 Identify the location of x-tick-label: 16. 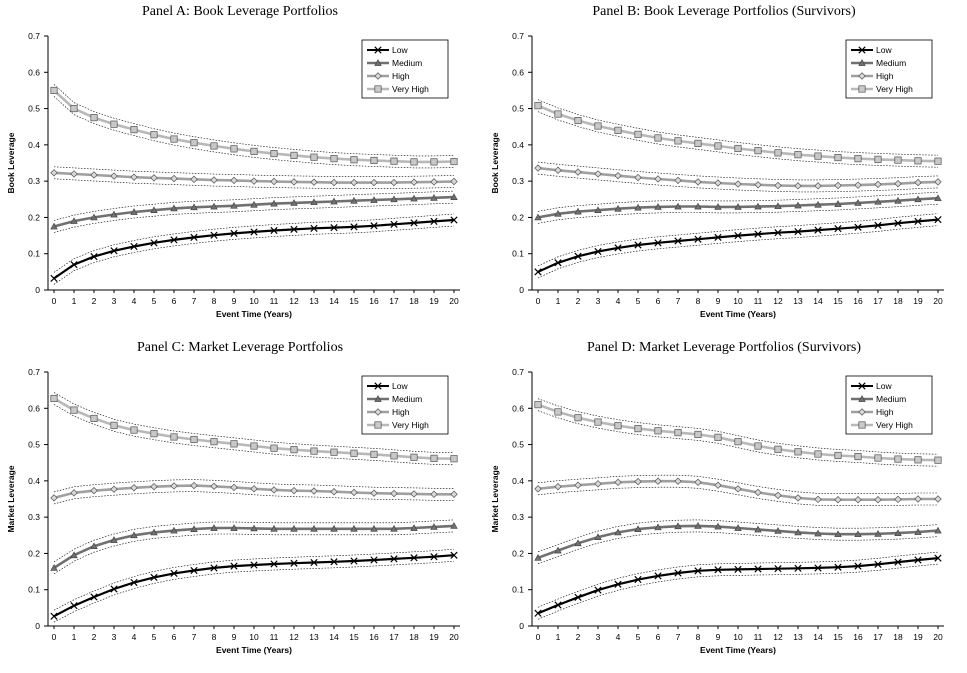
(374, 301).